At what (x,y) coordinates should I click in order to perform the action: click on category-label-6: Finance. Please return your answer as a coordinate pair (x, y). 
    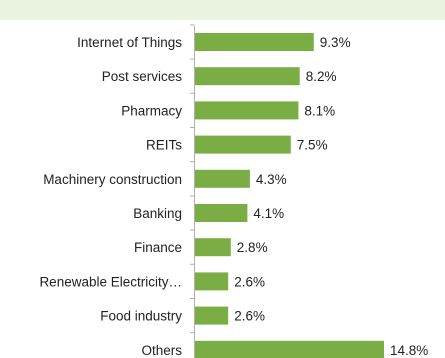
    Looking at the image, I should click on (158, 247).